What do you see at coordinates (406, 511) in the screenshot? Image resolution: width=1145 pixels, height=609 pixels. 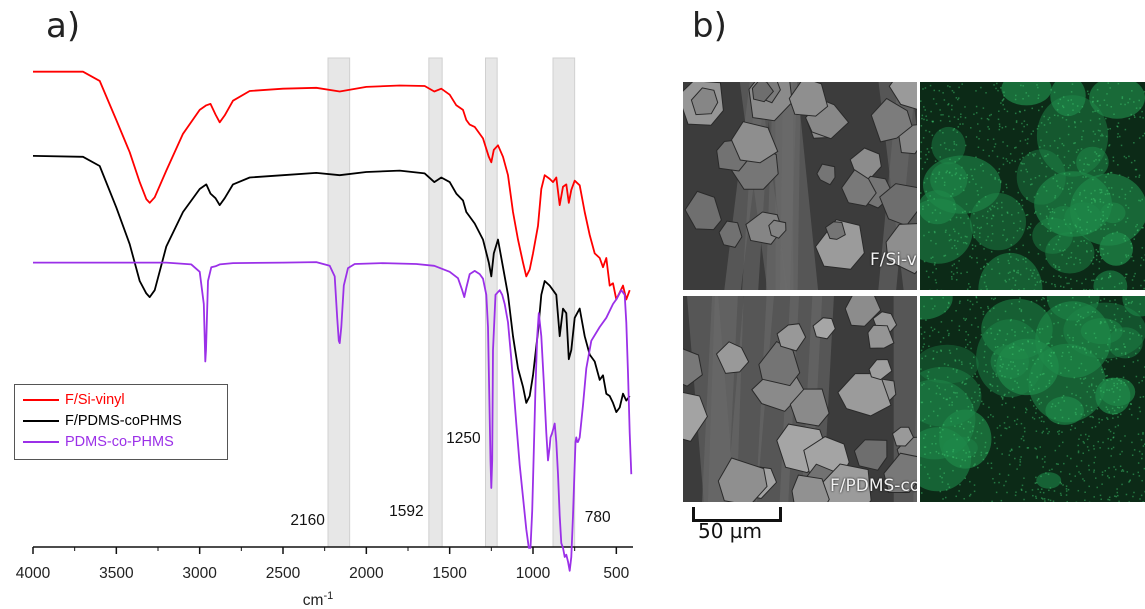 I see `band-annotation: 1592` at bounding box center [406, 511].